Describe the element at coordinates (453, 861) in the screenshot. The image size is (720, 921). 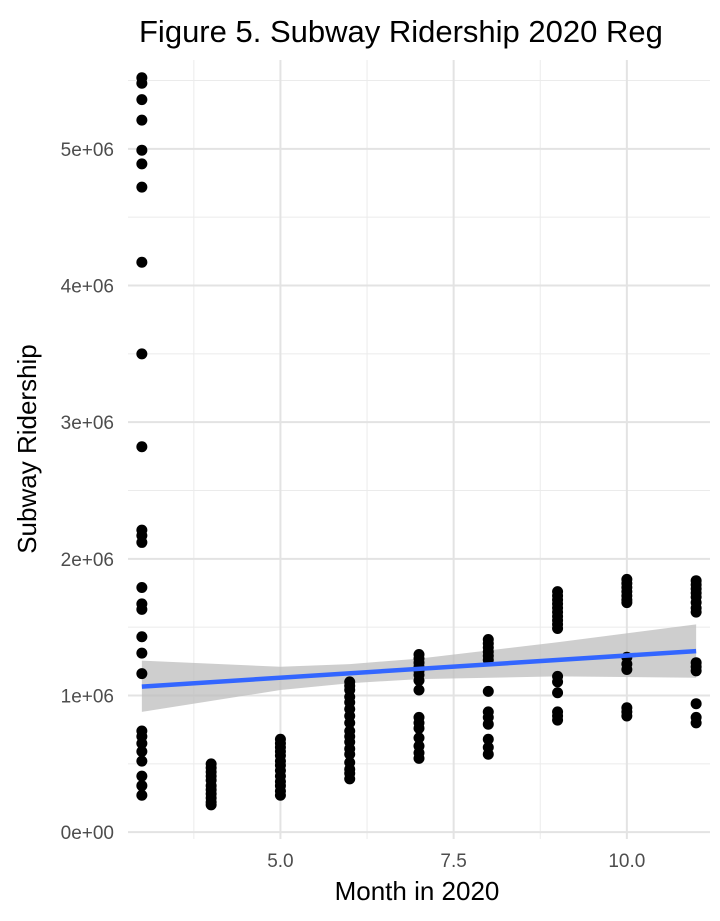
I see `x-tick-label: 7.5` at that location.